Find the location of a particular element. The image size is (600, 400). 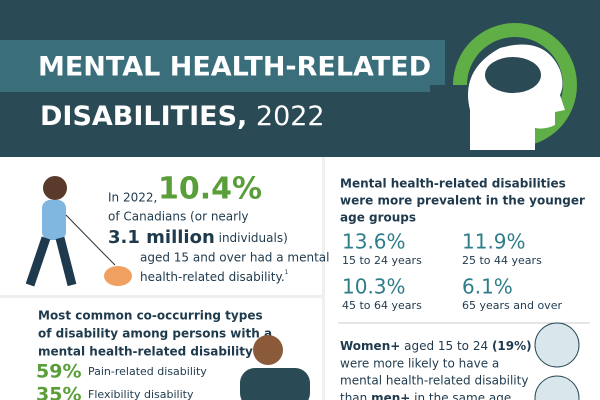

stat-label: Flexibility disability is located at coordinates (141, 394).